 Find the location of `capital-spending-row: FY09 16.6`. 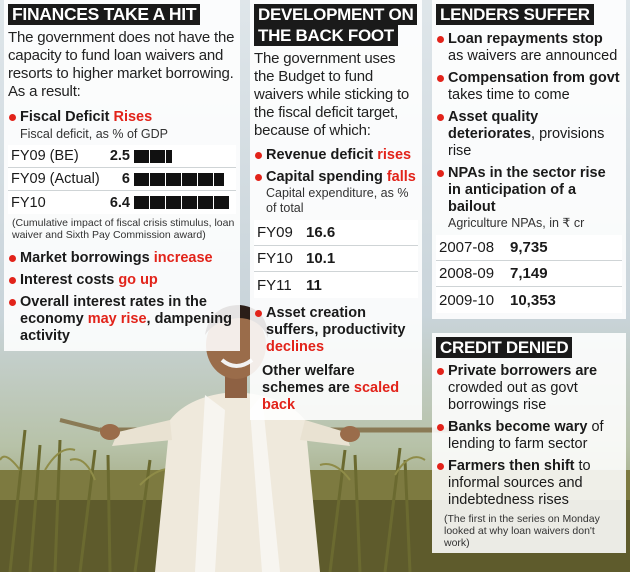

capital-spending-row: FY09 16.6 is located at coordinates (336, 233).